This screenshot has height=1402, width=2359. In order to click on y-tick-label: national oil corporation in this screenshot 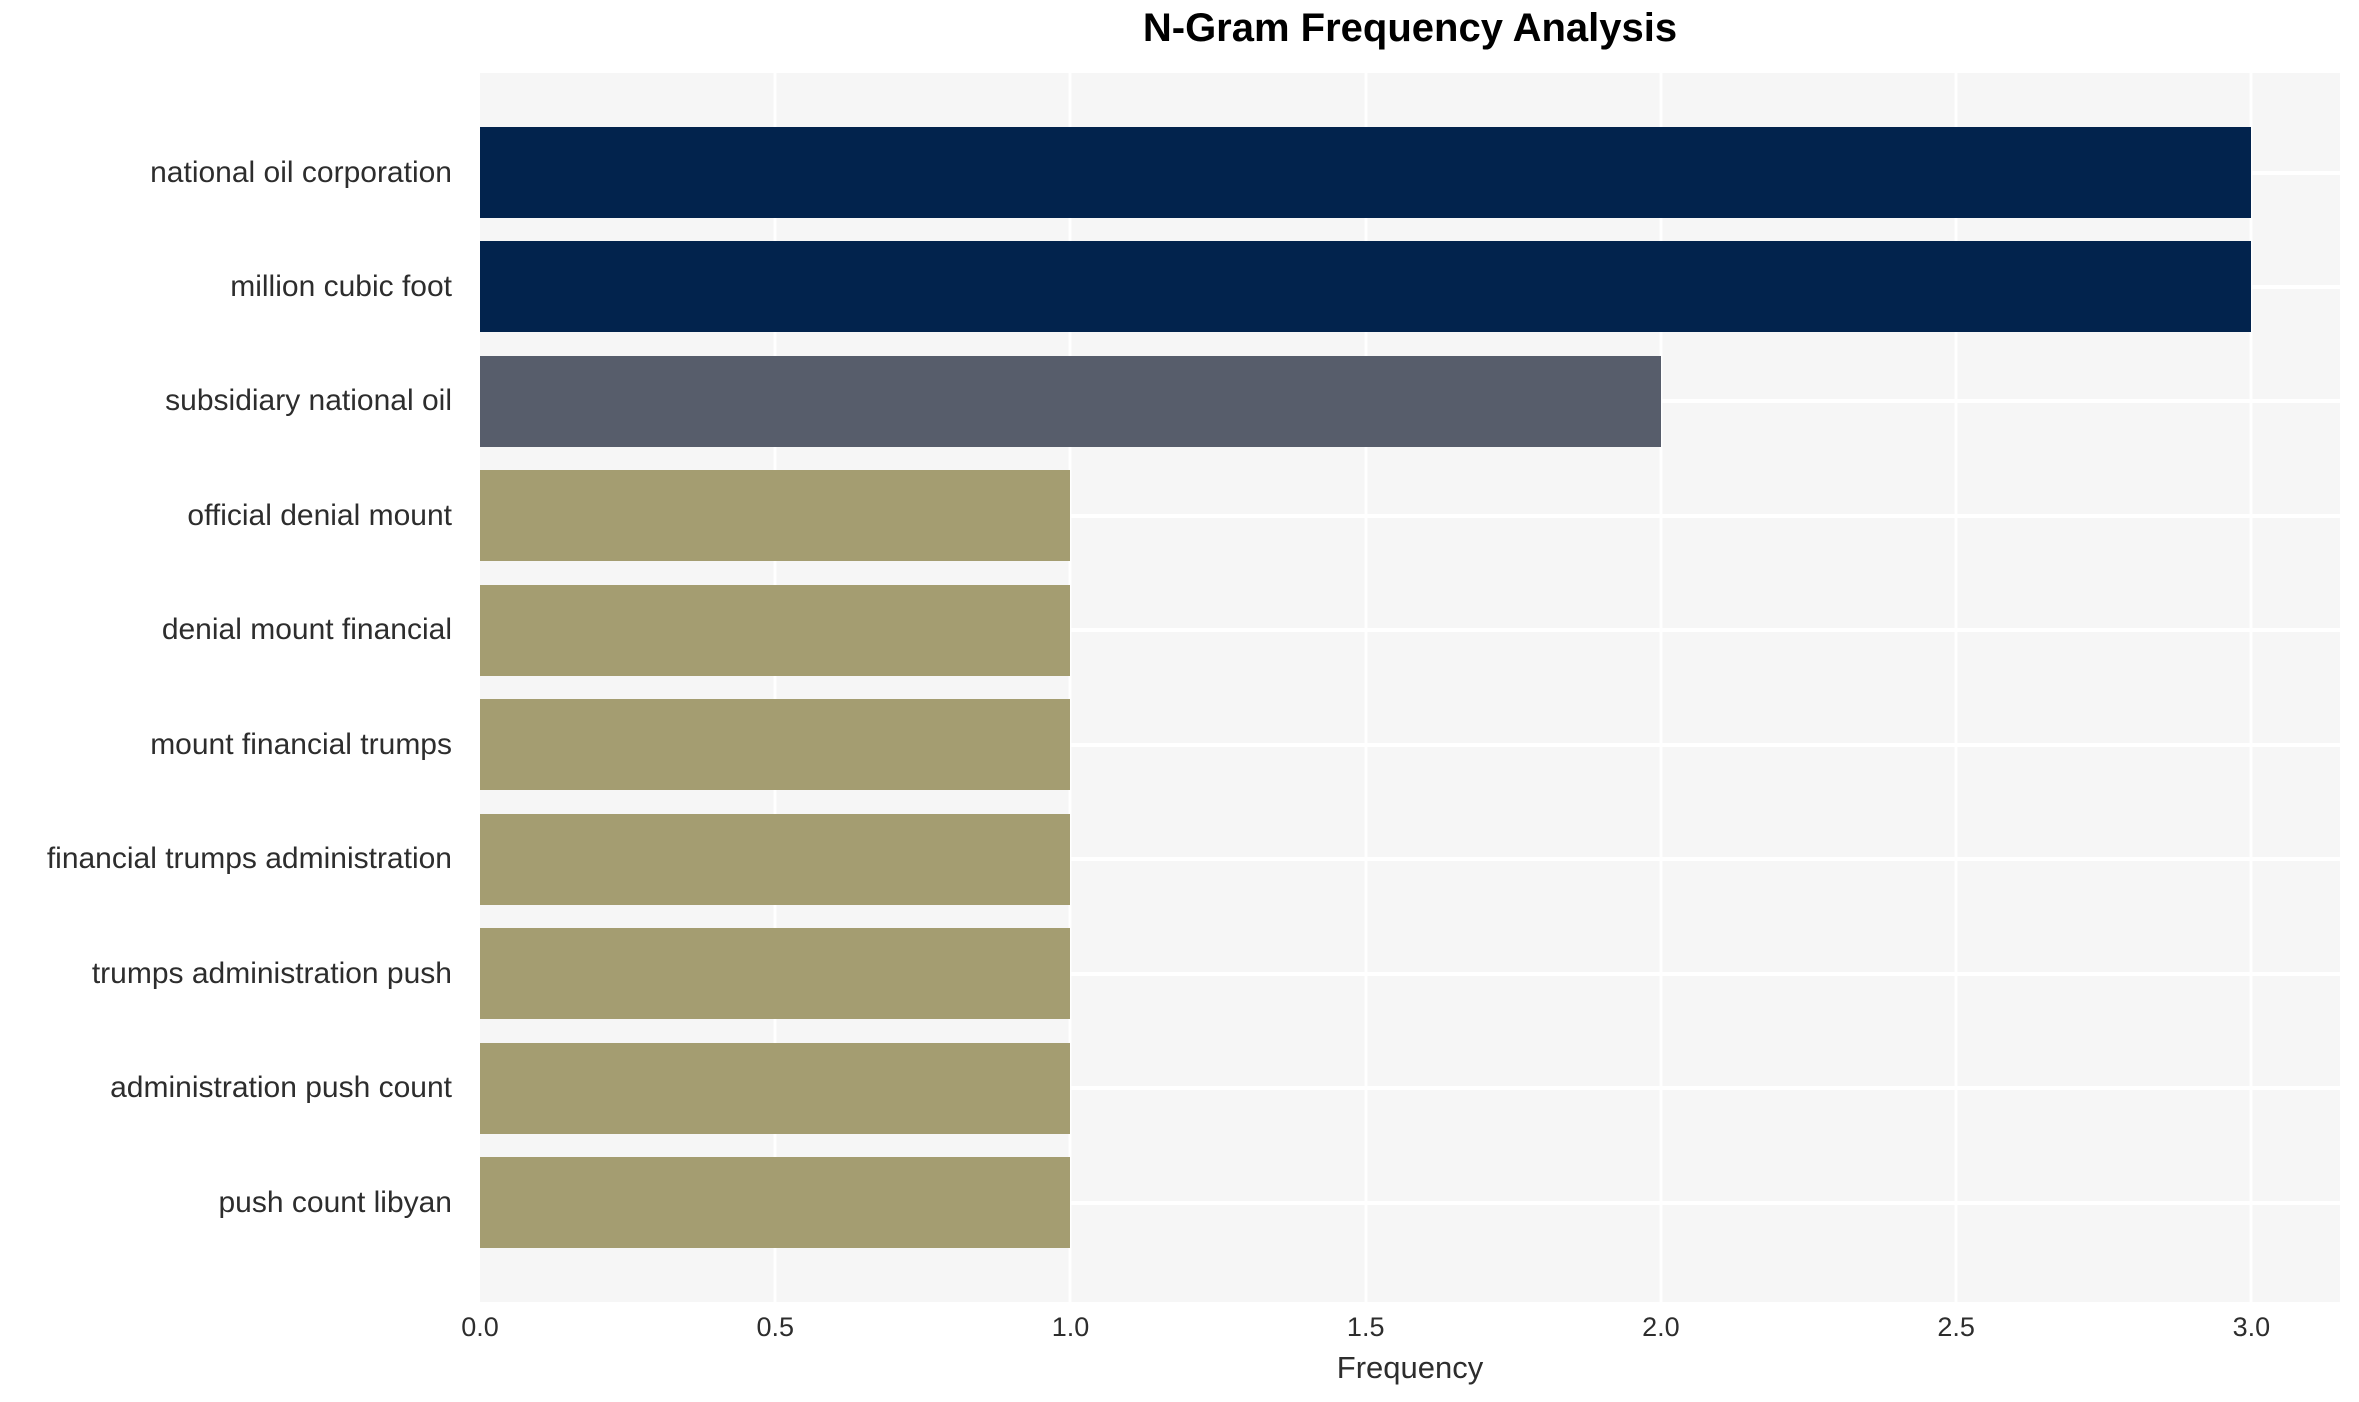, I will do `click(301, 172)`.